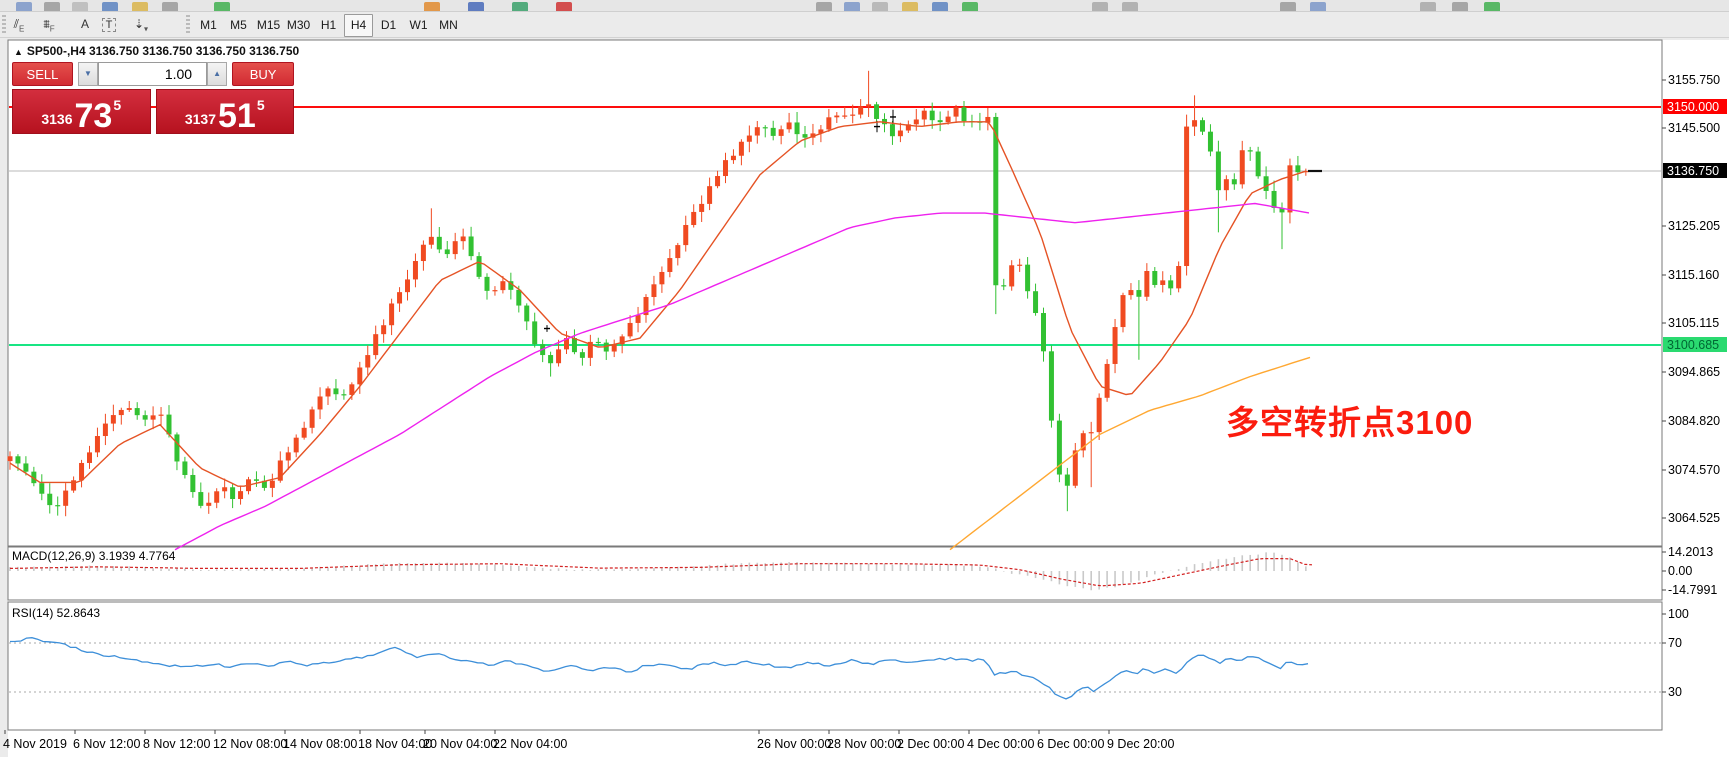 Image resolution: width=1729 pixels, height=757 pixels. I want to click on timeframe-D1: D1, so click(388, 25).